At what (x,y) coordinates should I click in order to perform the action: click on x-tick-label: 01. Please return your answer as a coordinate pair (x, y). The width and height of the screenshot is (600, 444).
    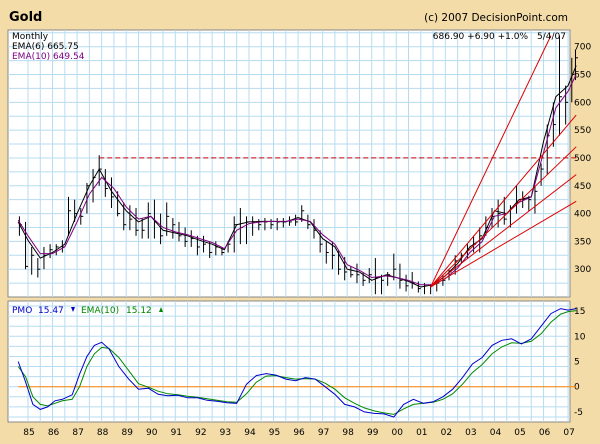
    Looking at the image, I should click on (421, 433).